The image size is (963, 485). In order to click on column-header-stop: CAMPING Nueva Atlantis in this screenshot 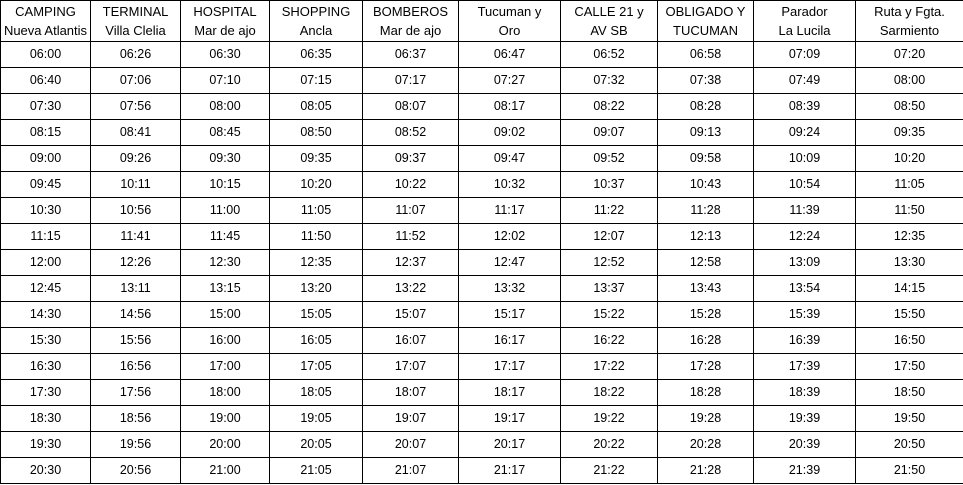, I will do `click(45, 21)`.